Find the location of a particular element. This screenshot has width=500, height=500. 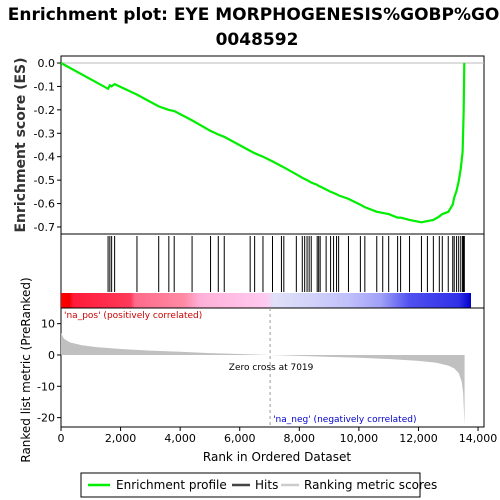

zero-cross-label: Zero cross at 7019 is located at coordinates (271, 368).